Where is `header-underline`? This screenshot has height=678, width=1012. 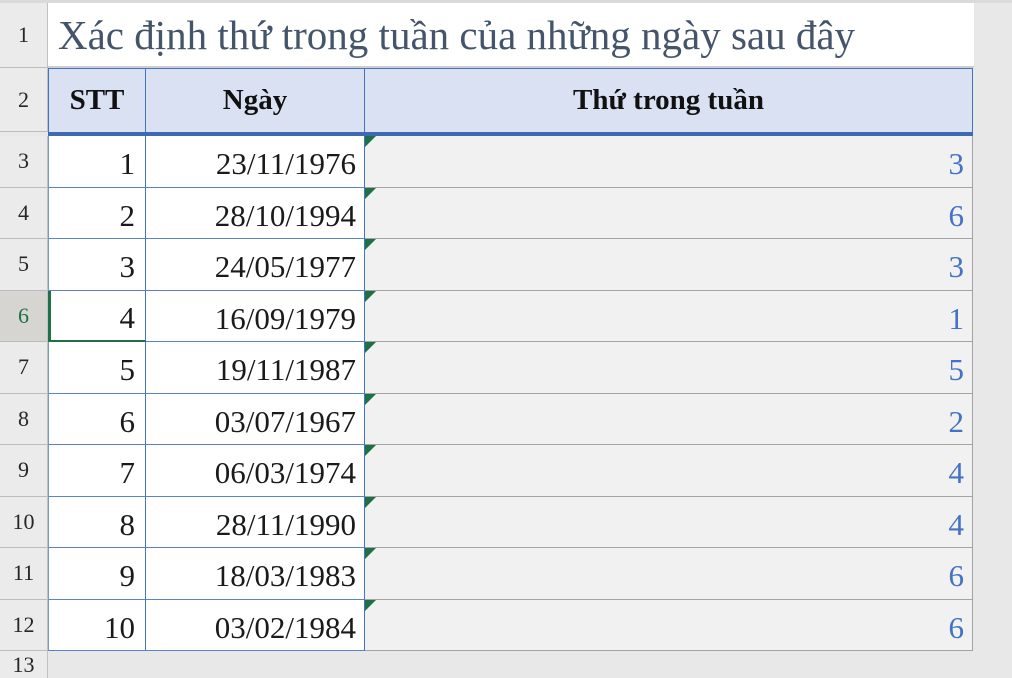
header-underline is located at coordinates (510, 134).